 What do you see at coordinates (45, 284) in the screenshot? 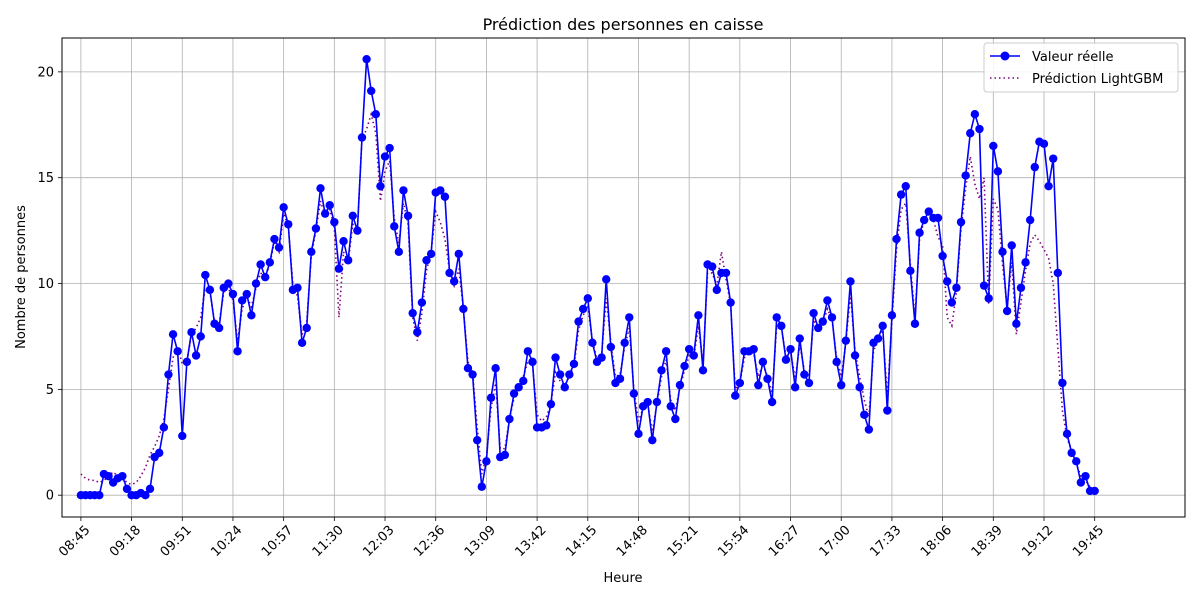
I see `y-tick-label: 10` at bounding box center [45, 284].